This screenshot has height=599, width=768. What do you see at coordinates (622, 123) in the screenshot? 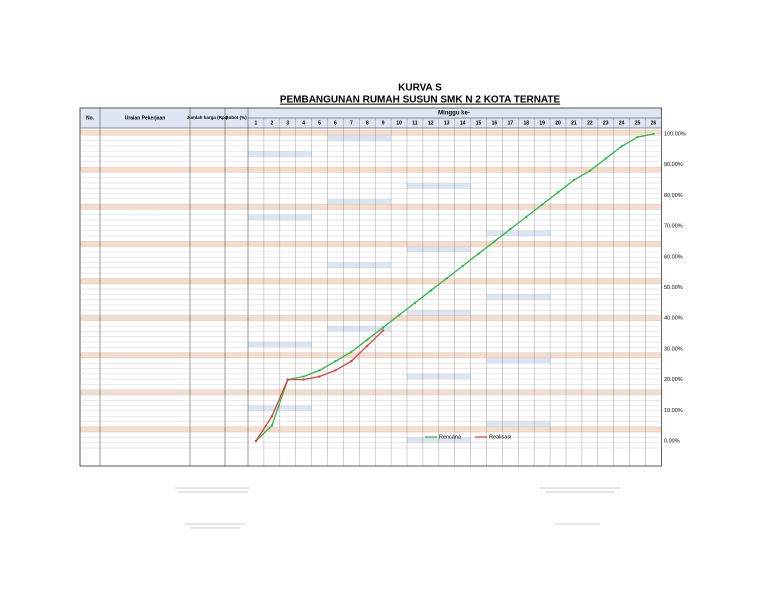
I see `week-number: 24` at bounding box center [622, 123].